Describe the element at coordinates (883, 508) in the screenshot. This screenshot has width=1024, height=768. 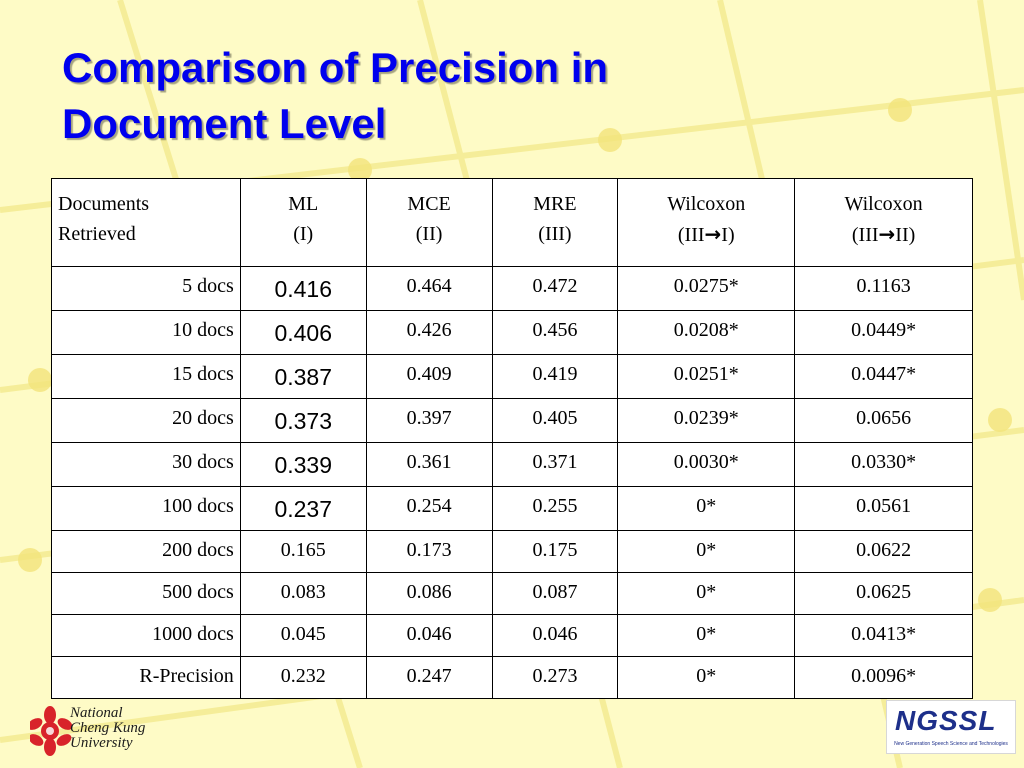
I see `wilcoxon-iii-ii-cell: 0.0561` at that location.